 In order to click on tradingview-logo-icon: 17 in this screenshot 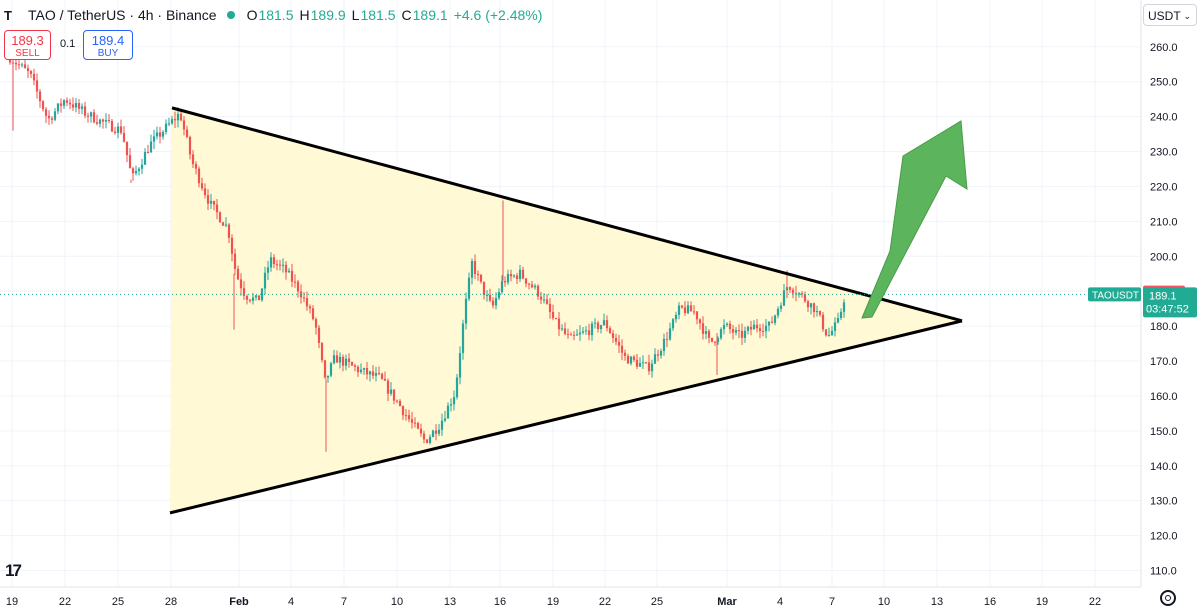, I will do `click(13, 570)`.